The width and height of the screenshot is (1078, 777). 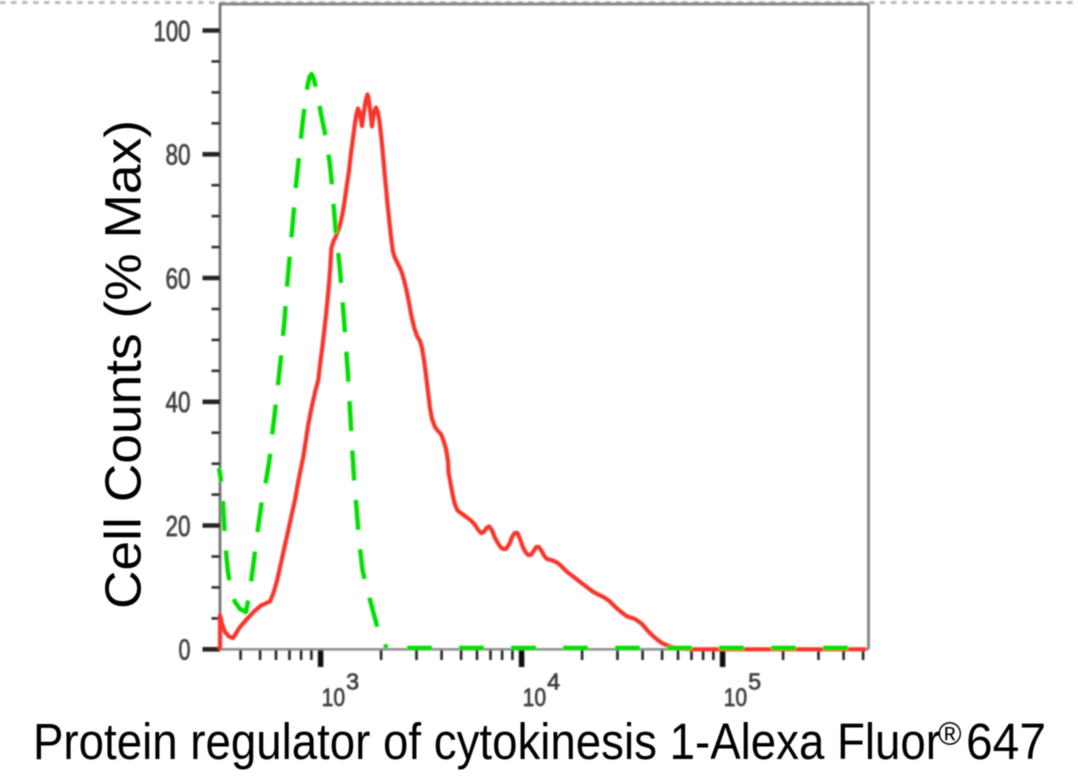 What do you see at coordinates (123, 364) in the screenshot?
I see `svg-text: Cell Counts (% Max)` at bounding box center [123, 364].